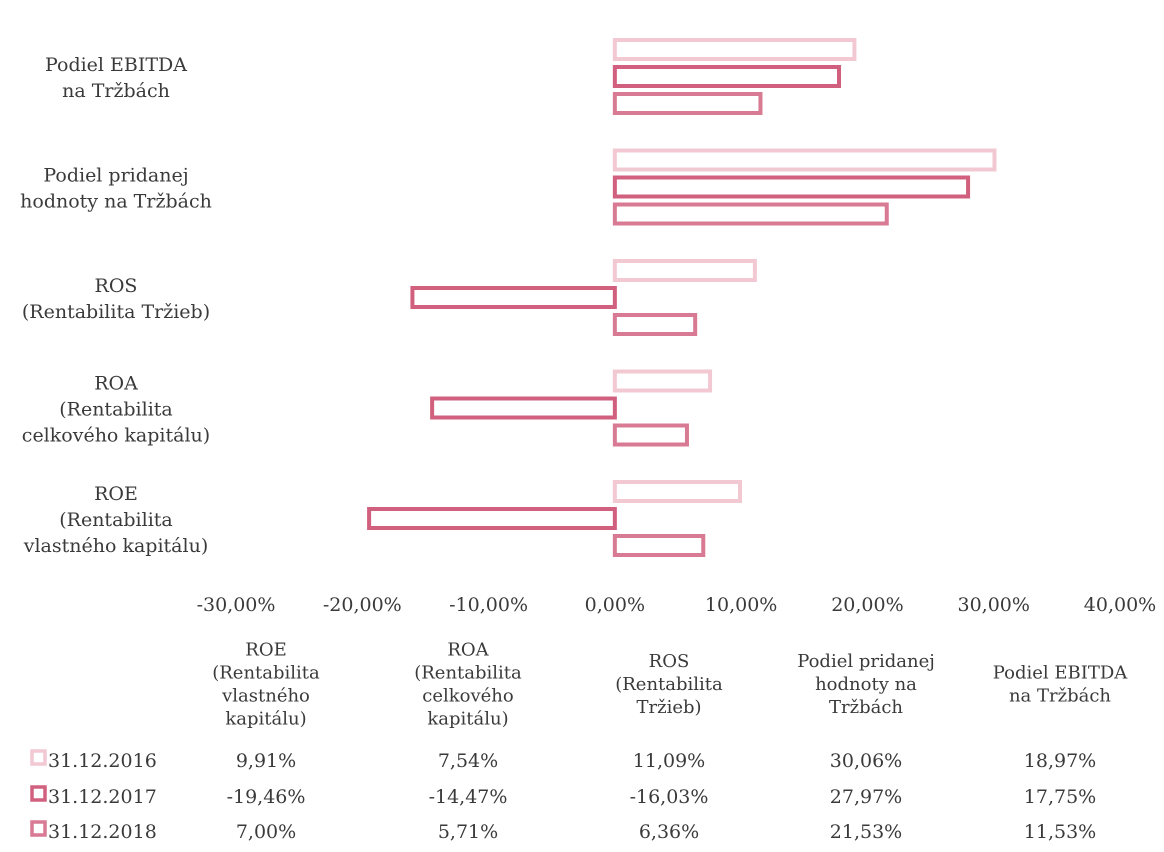 The width and height of the screenshot is (1164, 852). What do you see at coordinates (266, 761) in the screenshot?
I see `table-cell: 9,91%` at bounding box center [266, 761].